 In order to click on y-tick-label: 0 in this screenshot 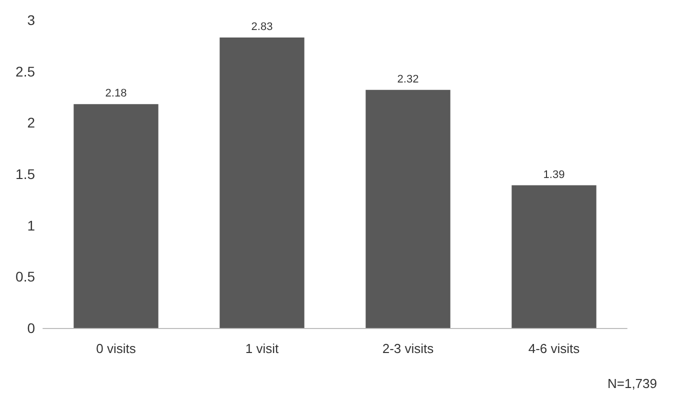, I will do `click(31, 328)`.